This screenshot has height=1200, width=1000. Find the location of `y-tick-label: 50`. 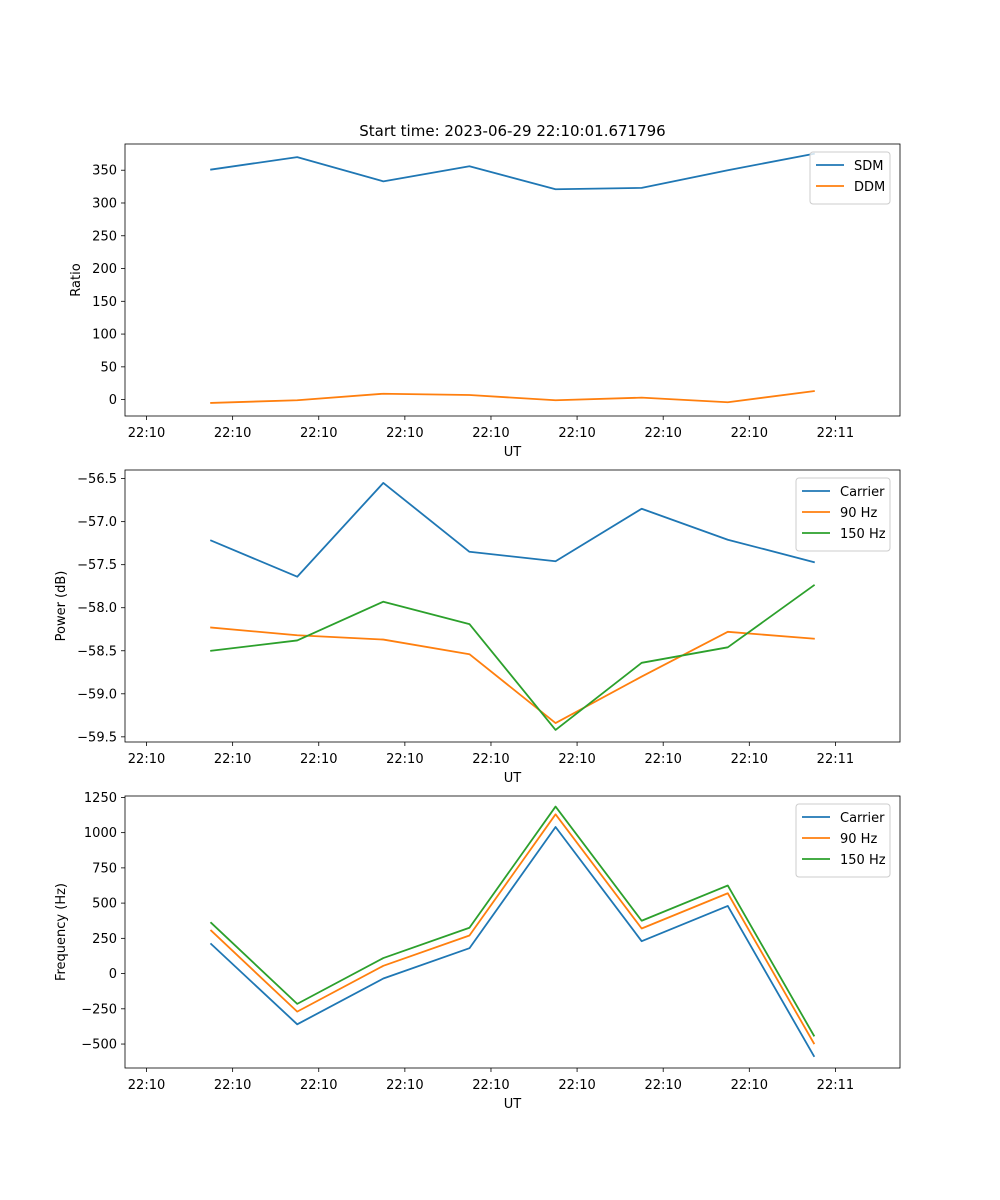

y-tick-label: 50 is located at coordinates (108, 367).